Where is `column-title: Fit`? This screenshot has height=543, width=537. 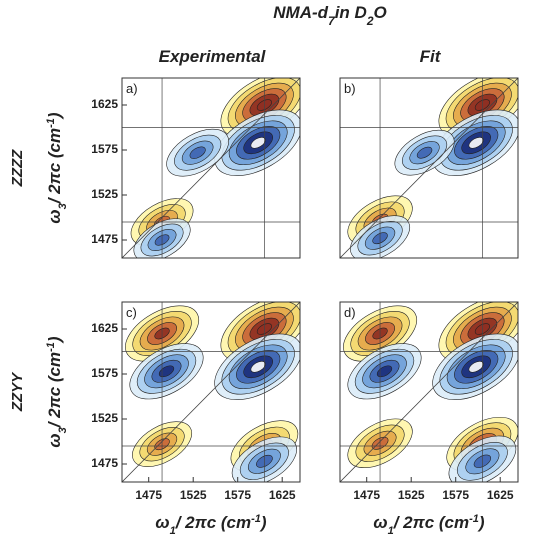
column-title: Fit is located at coordinates (431, 56).